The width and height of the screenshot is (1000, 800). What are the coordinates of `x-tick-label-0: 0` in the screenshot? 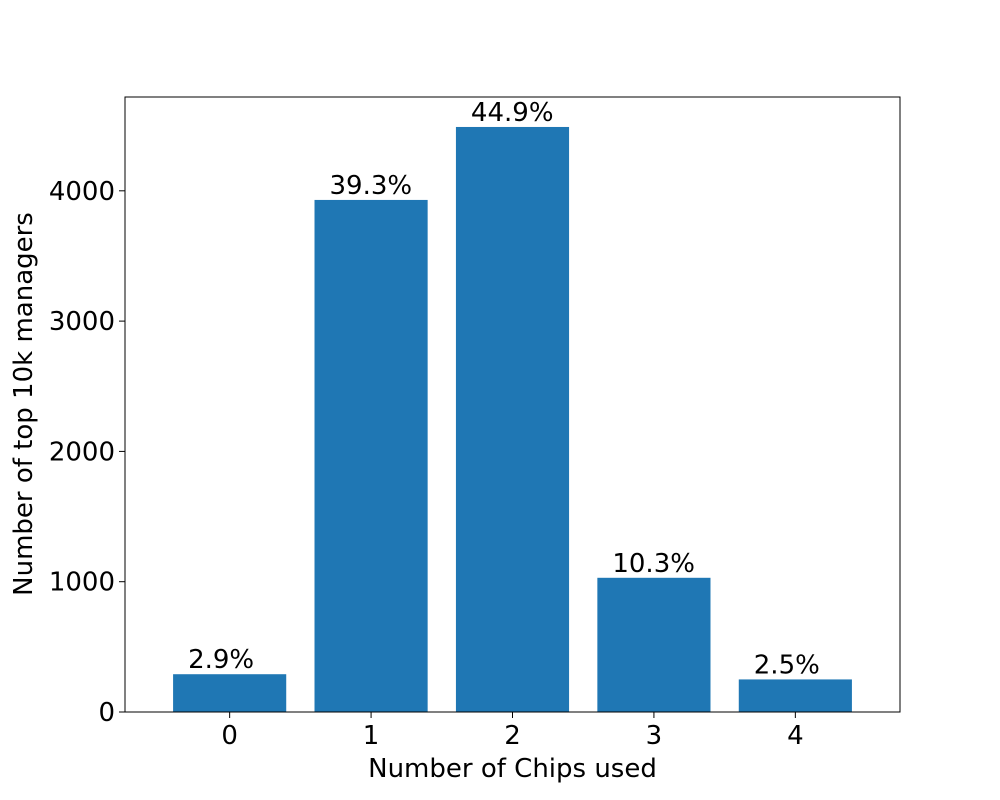 It's located at (229, 736).